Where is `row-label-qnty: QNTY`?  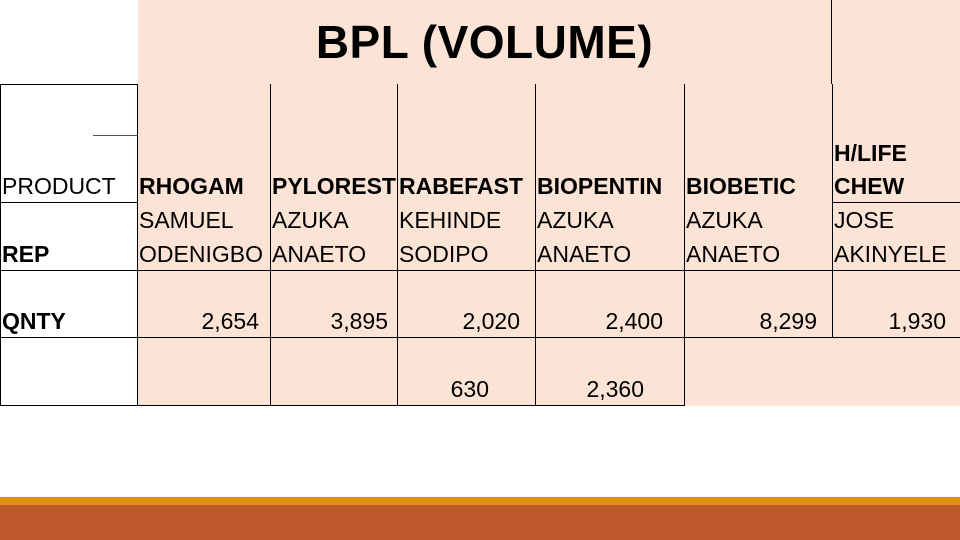 row-label-qnty: QNTY is located at coordinates (34, 321).